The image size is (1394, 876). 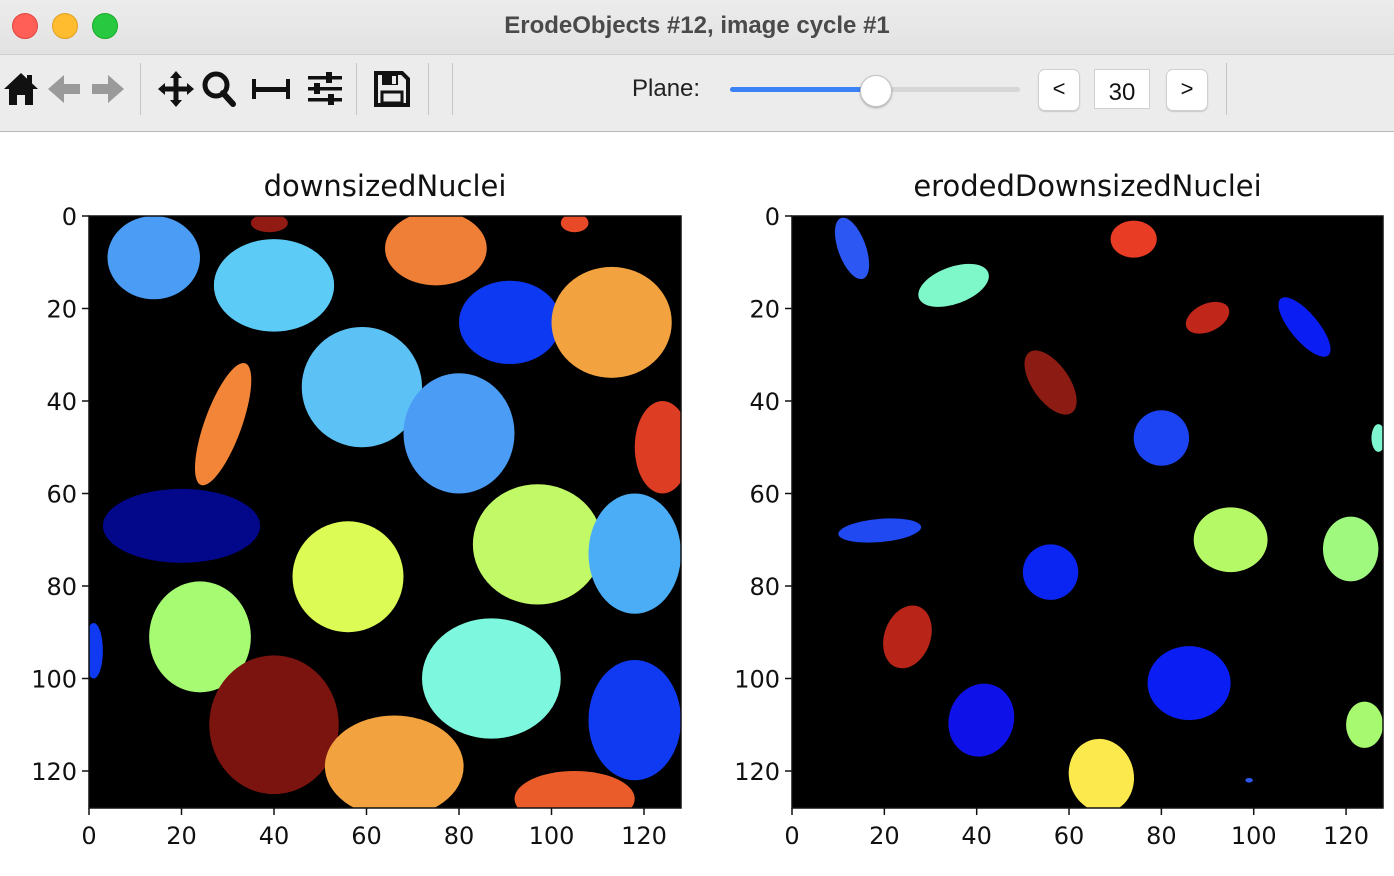 What do you see at coordinates (65, 26) in the screenshot?
I see `minimize-window-button` at bounding box center [65, 26].